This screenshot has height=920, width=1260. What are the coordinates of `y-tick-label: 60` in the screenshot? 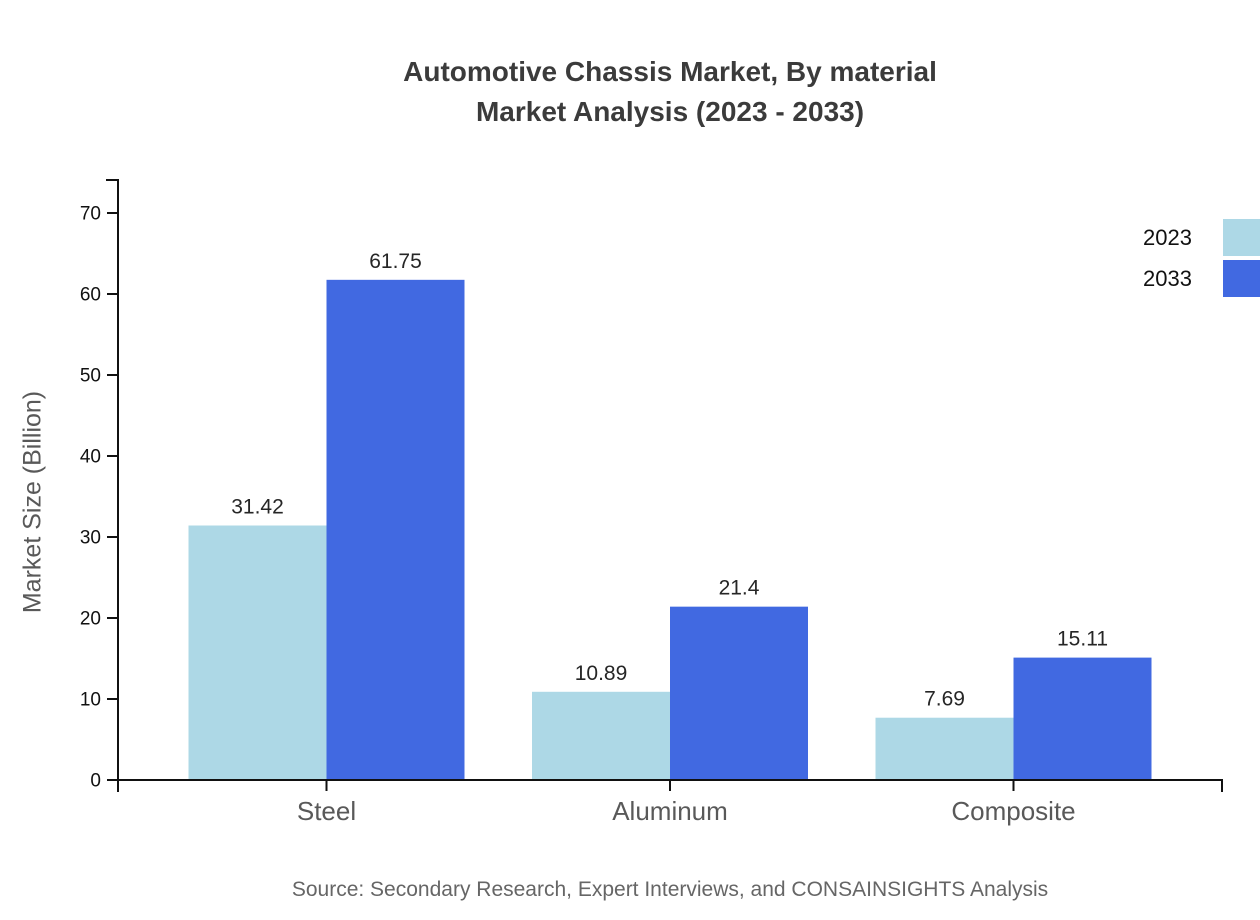 It's located at (90, 295).